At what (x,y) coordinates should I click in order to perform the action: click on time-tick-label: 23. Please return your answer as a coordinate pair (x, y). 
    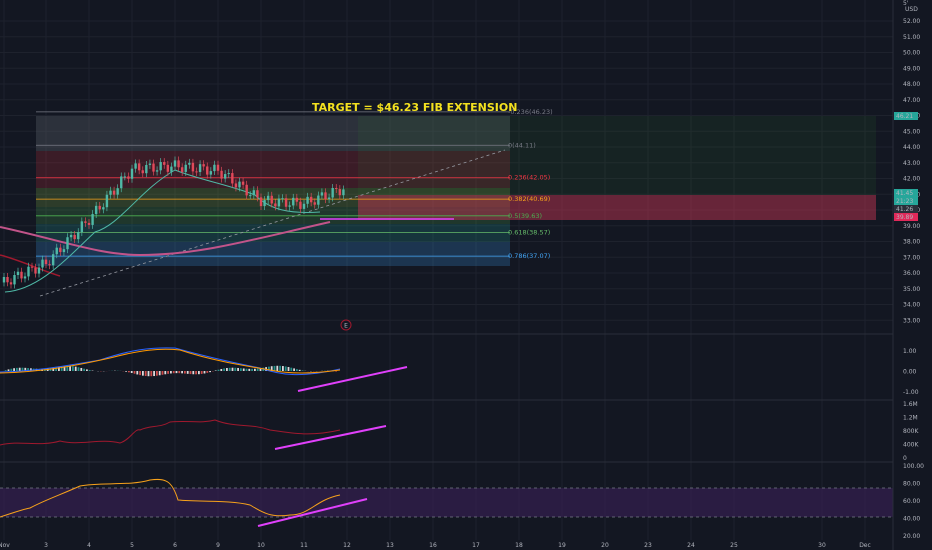
    Looking at the image, I should click on (648, 545).